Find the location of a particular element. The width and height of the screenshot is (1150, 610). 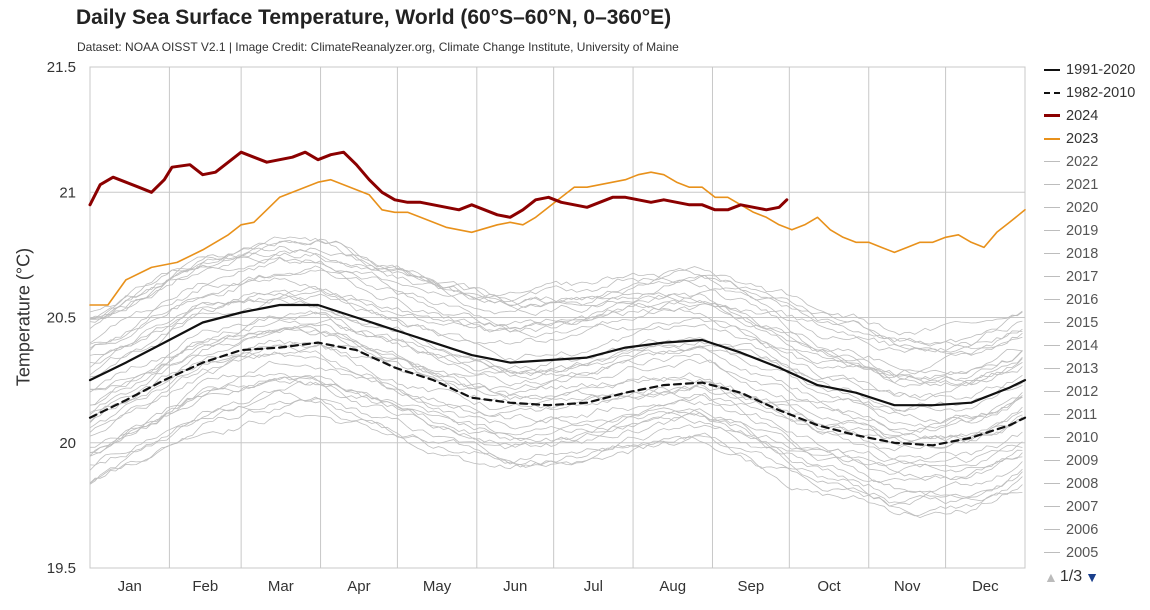

x-tick-label: Aug is located at coordinates (672, 586).